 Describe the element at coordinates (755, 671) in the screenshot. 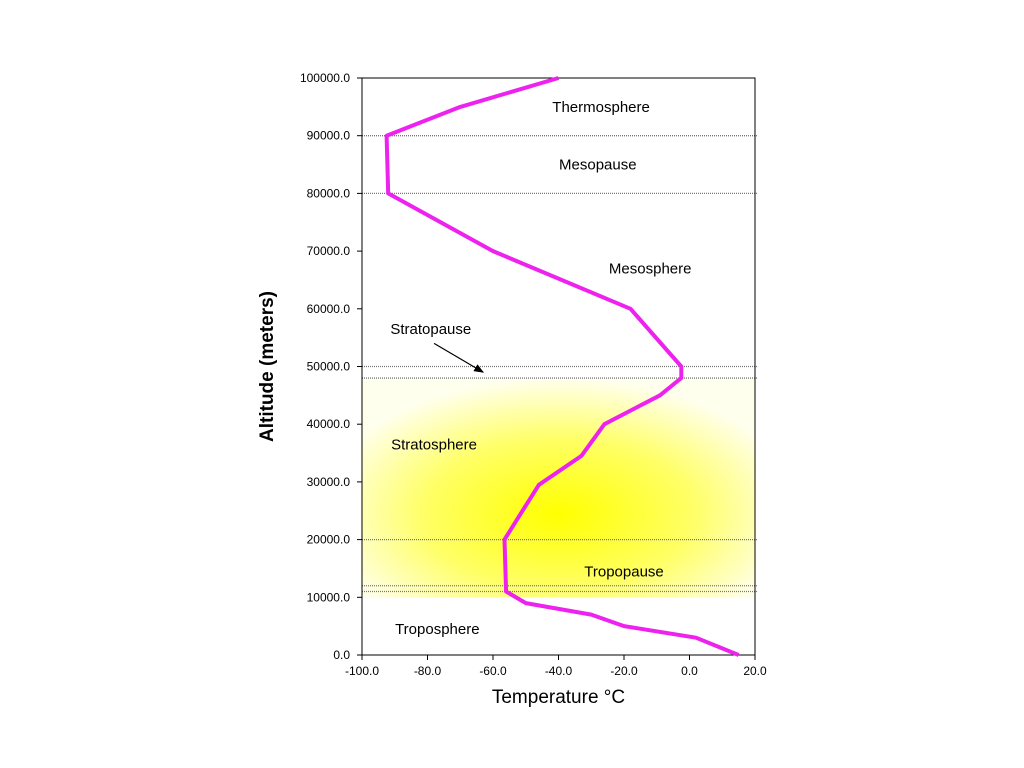

I see `x-tick-label-6: 20.0` at that location.